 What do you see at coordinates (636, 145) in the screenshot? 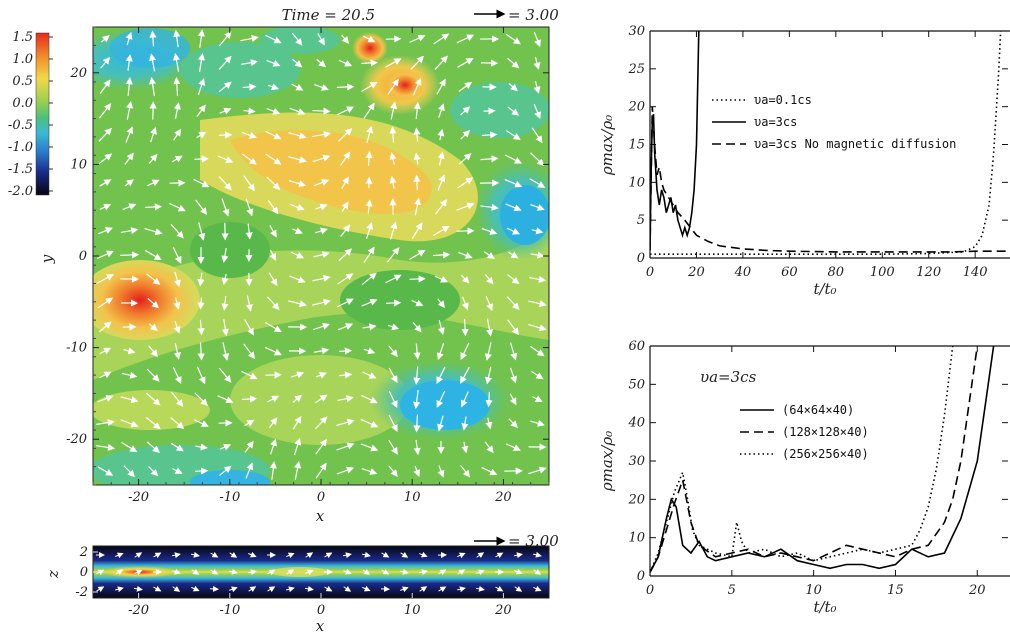
I see `y-tick-label: 15` at bounding box center [636, 145].